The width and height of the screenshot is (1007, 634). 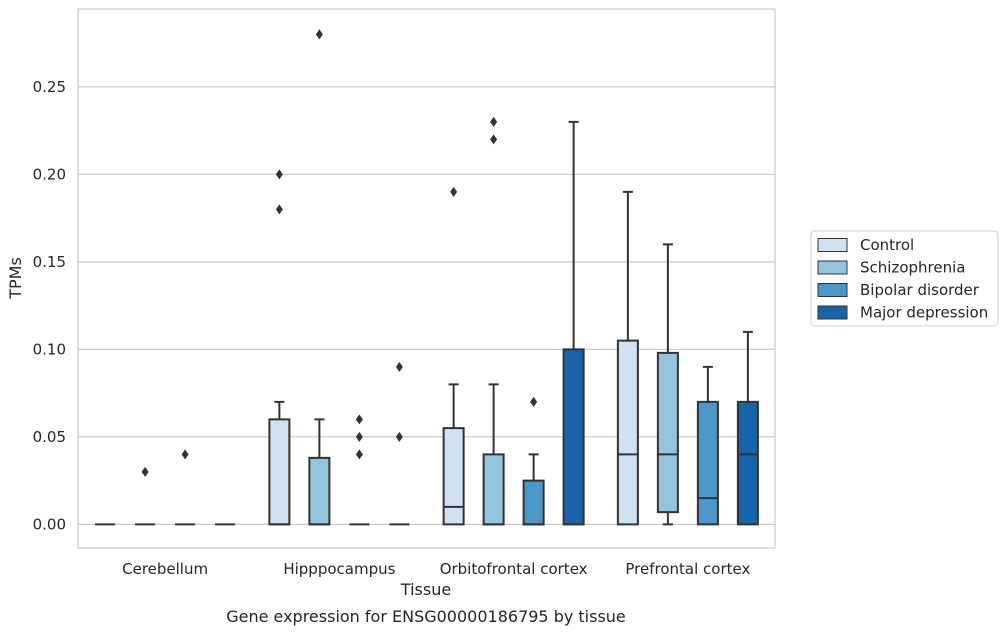 What do you see at coordinates (49, 262) in the screenshot?
I see `y-tick-label: 0.15` at bounding box center [49, 262].